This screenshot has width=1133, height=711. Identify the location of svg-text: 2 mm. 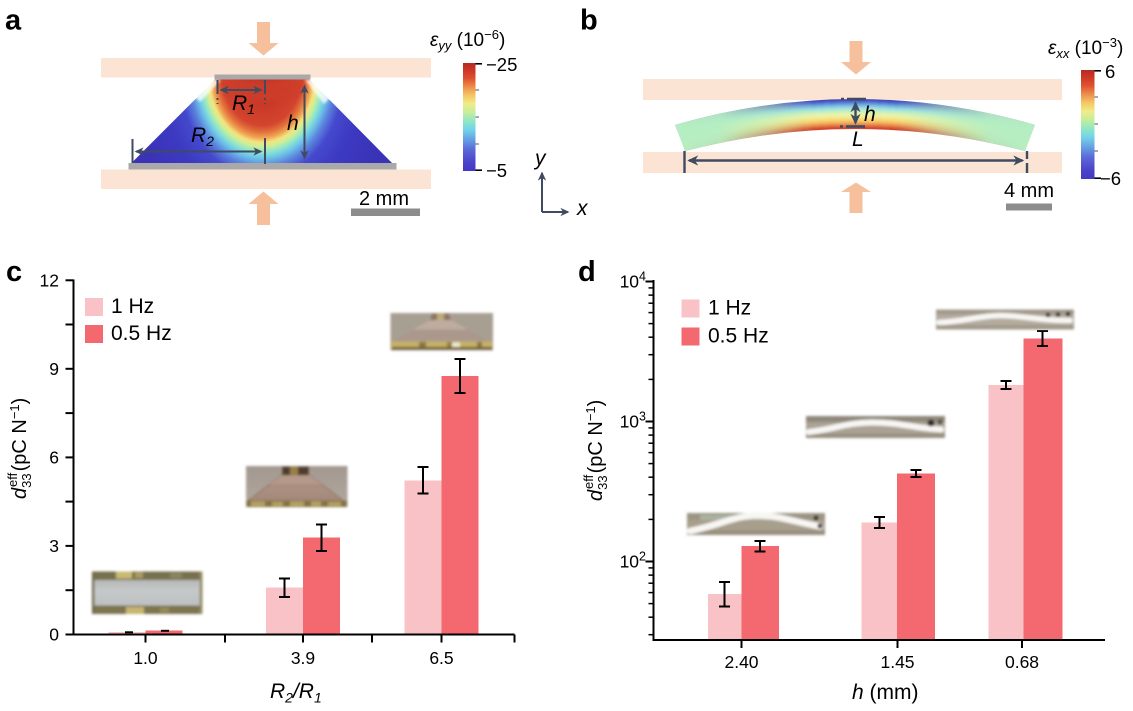
(384, 199).